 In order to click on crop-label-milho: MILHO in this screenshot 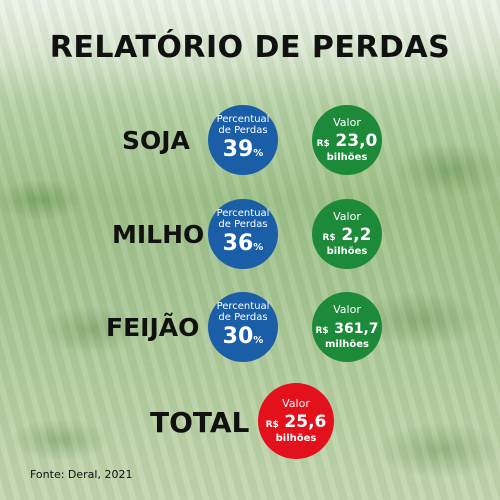, I will do `click(158, 234)`.